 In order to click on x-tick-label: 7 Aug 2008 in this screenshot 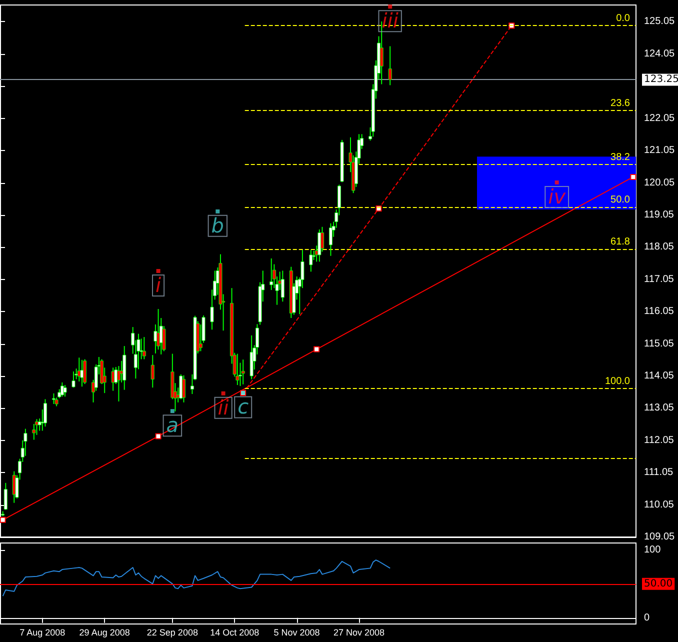, I will do `click(43, 633)`.